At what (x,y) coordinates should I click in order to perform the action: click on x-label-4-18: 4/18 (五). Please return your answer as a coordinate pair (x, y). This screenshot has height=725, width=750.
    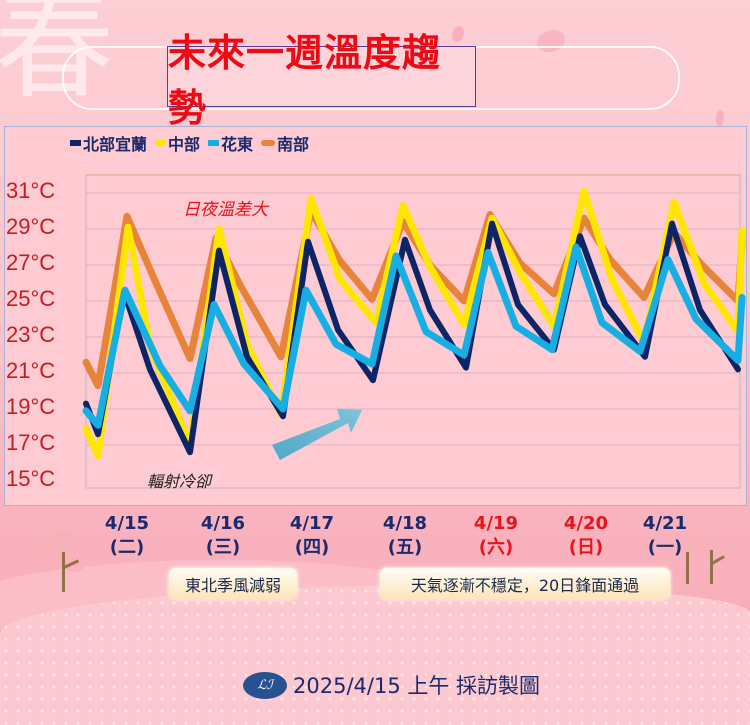
    Looking at the image, I should click on (405, 536).